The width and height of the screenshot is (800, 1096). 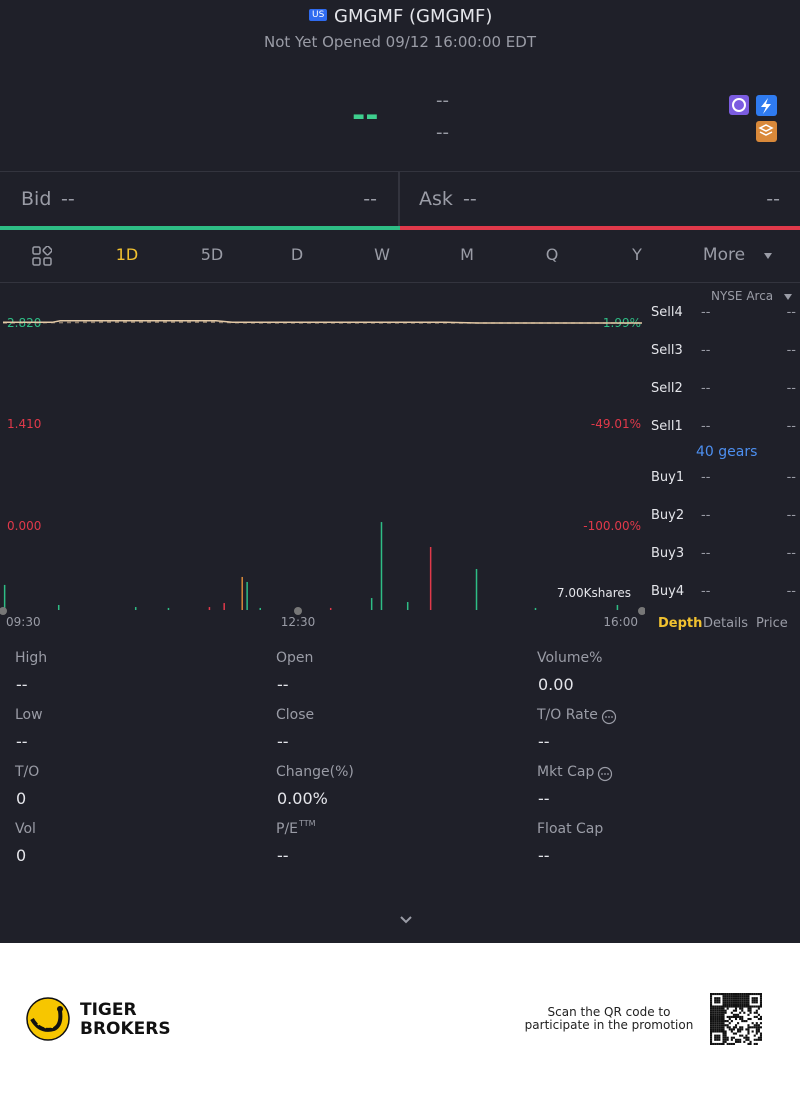 What do you see at coordinates (680, 623) in the screenshot?
I see `book-tab: Depth` at bounding box center [680, 623].